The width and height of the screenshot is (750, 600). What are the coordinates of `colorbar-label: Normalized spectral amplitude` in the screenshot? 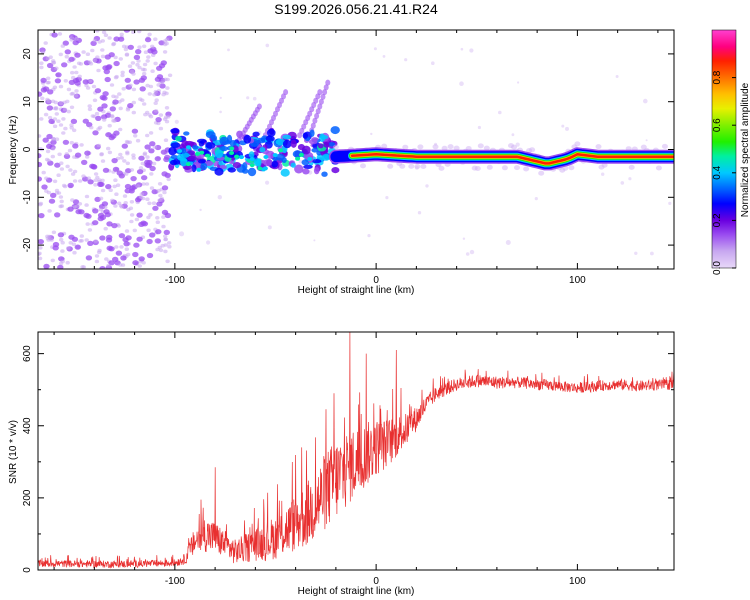 It's located at (745, 149).